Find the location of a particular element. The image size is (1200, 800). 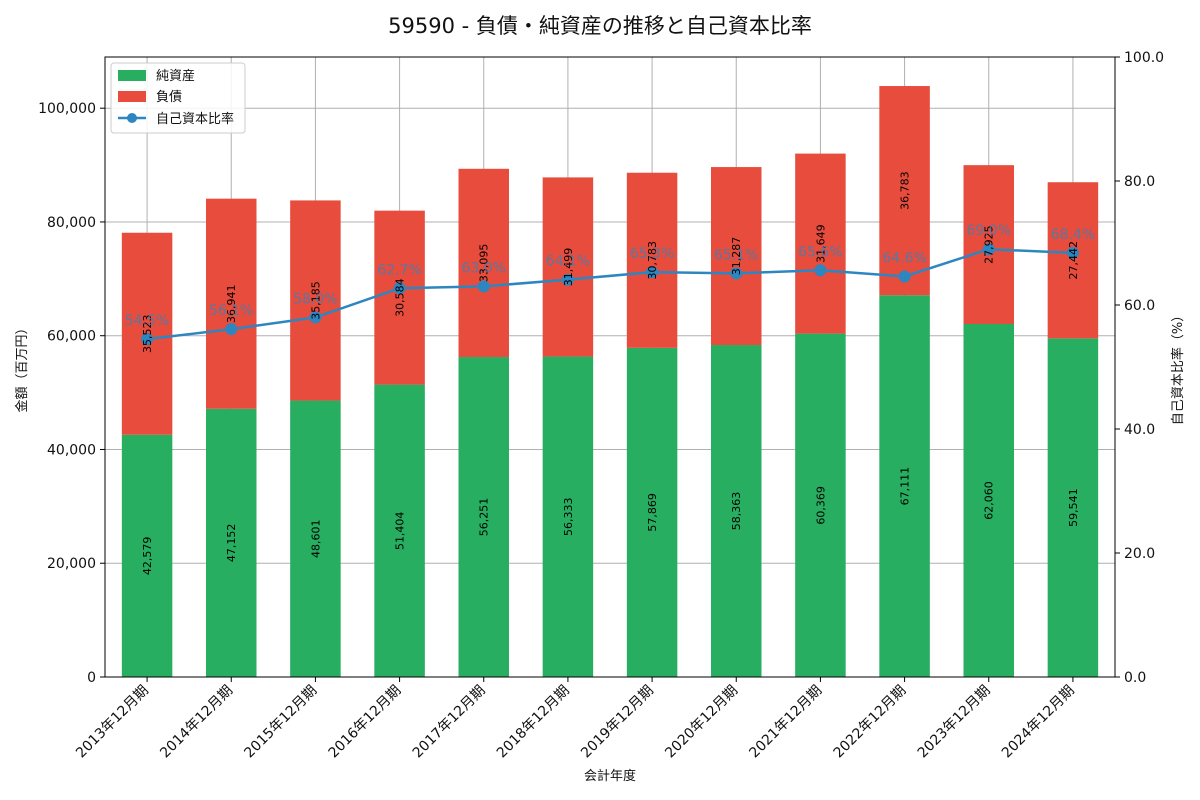

bar-value-label: 42,579 is located at coordinates (147, 556).